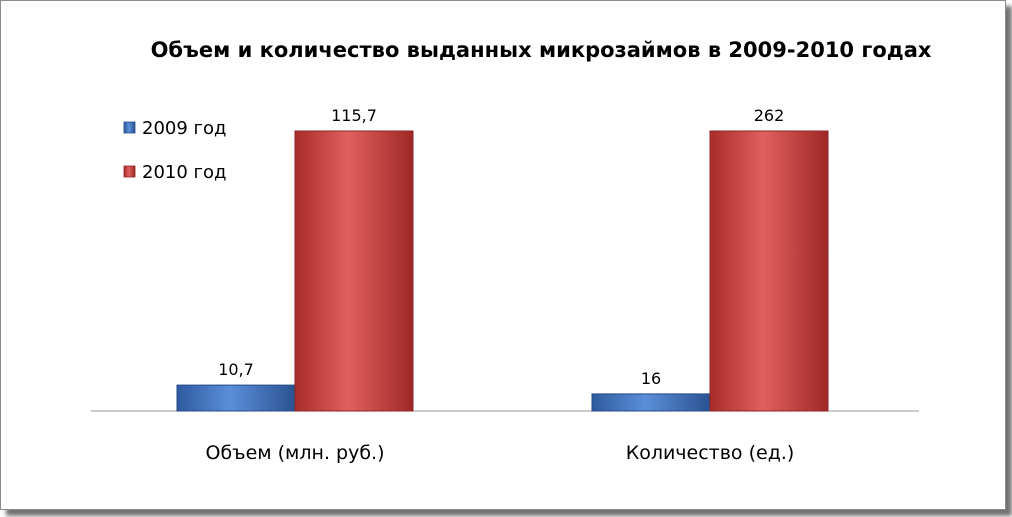 The width and height of the screenshot is (1012, 517). I want to click on data-label-2009-count: 16, so click(651, 378).